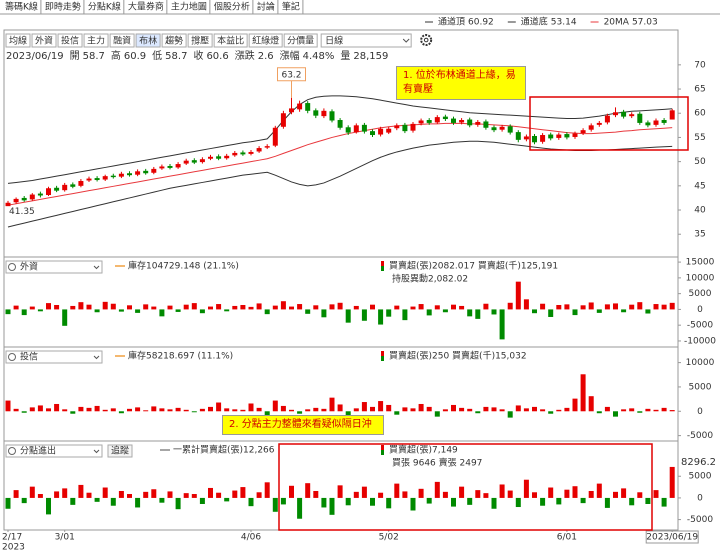 The image size is (720, 551). I want to click on tool-label: 本益比, so click(230, 41).